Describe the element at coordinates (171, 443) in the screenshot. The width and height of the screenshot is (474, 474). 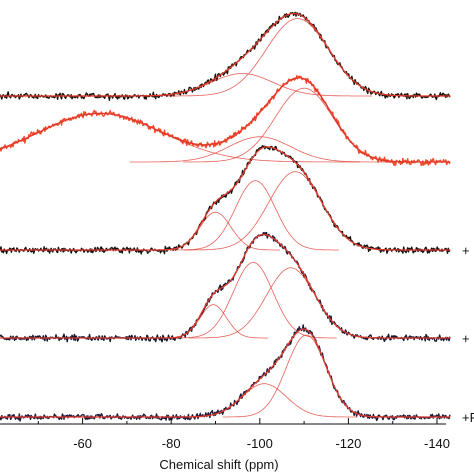
I see `x-tick-label: -80` at that location.